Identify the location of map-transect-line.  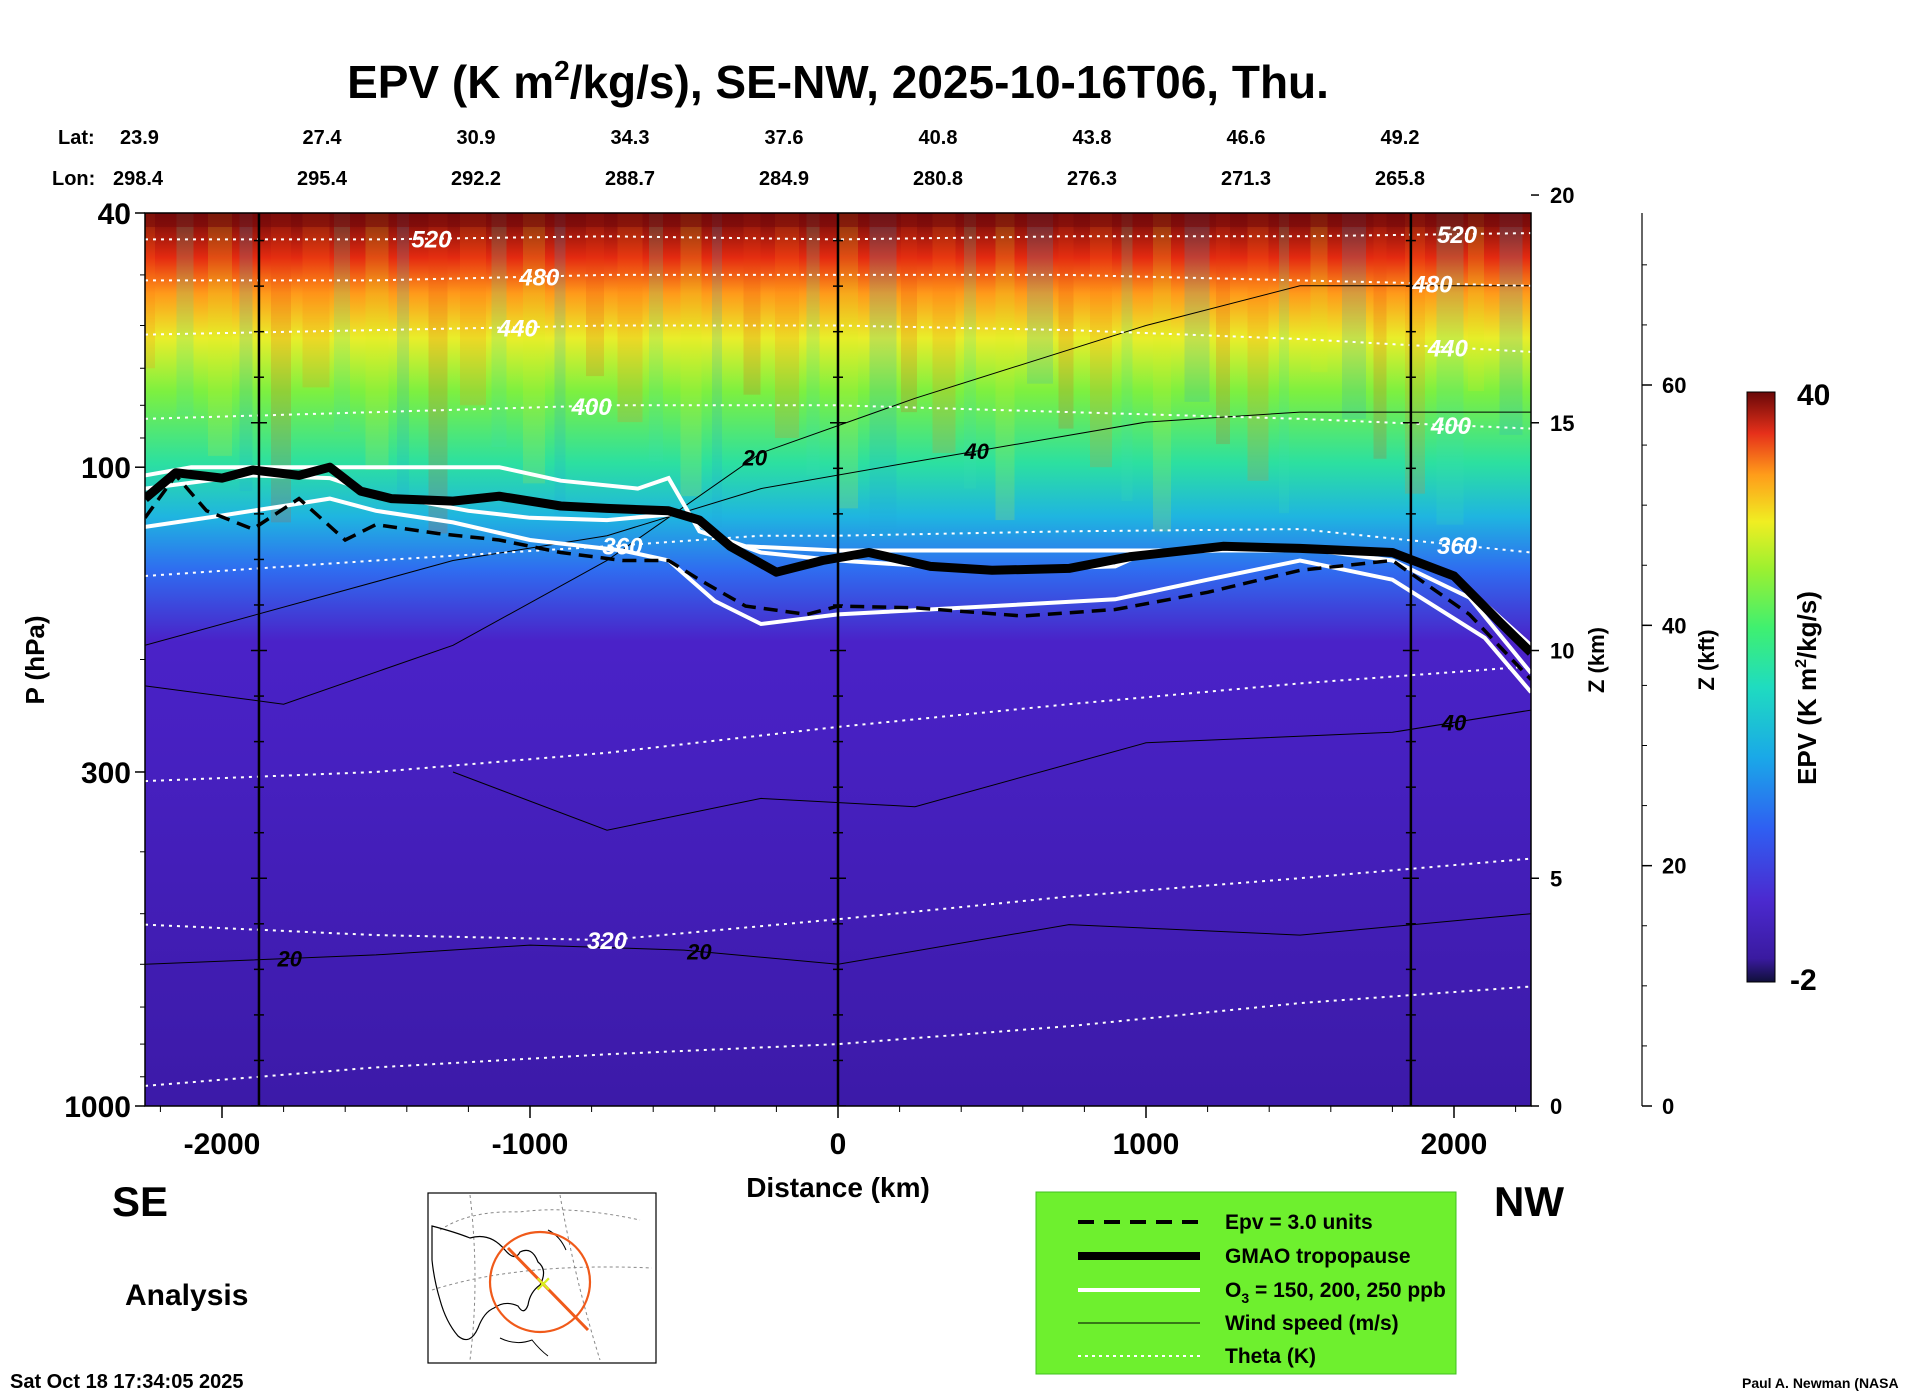
(548, 1289).